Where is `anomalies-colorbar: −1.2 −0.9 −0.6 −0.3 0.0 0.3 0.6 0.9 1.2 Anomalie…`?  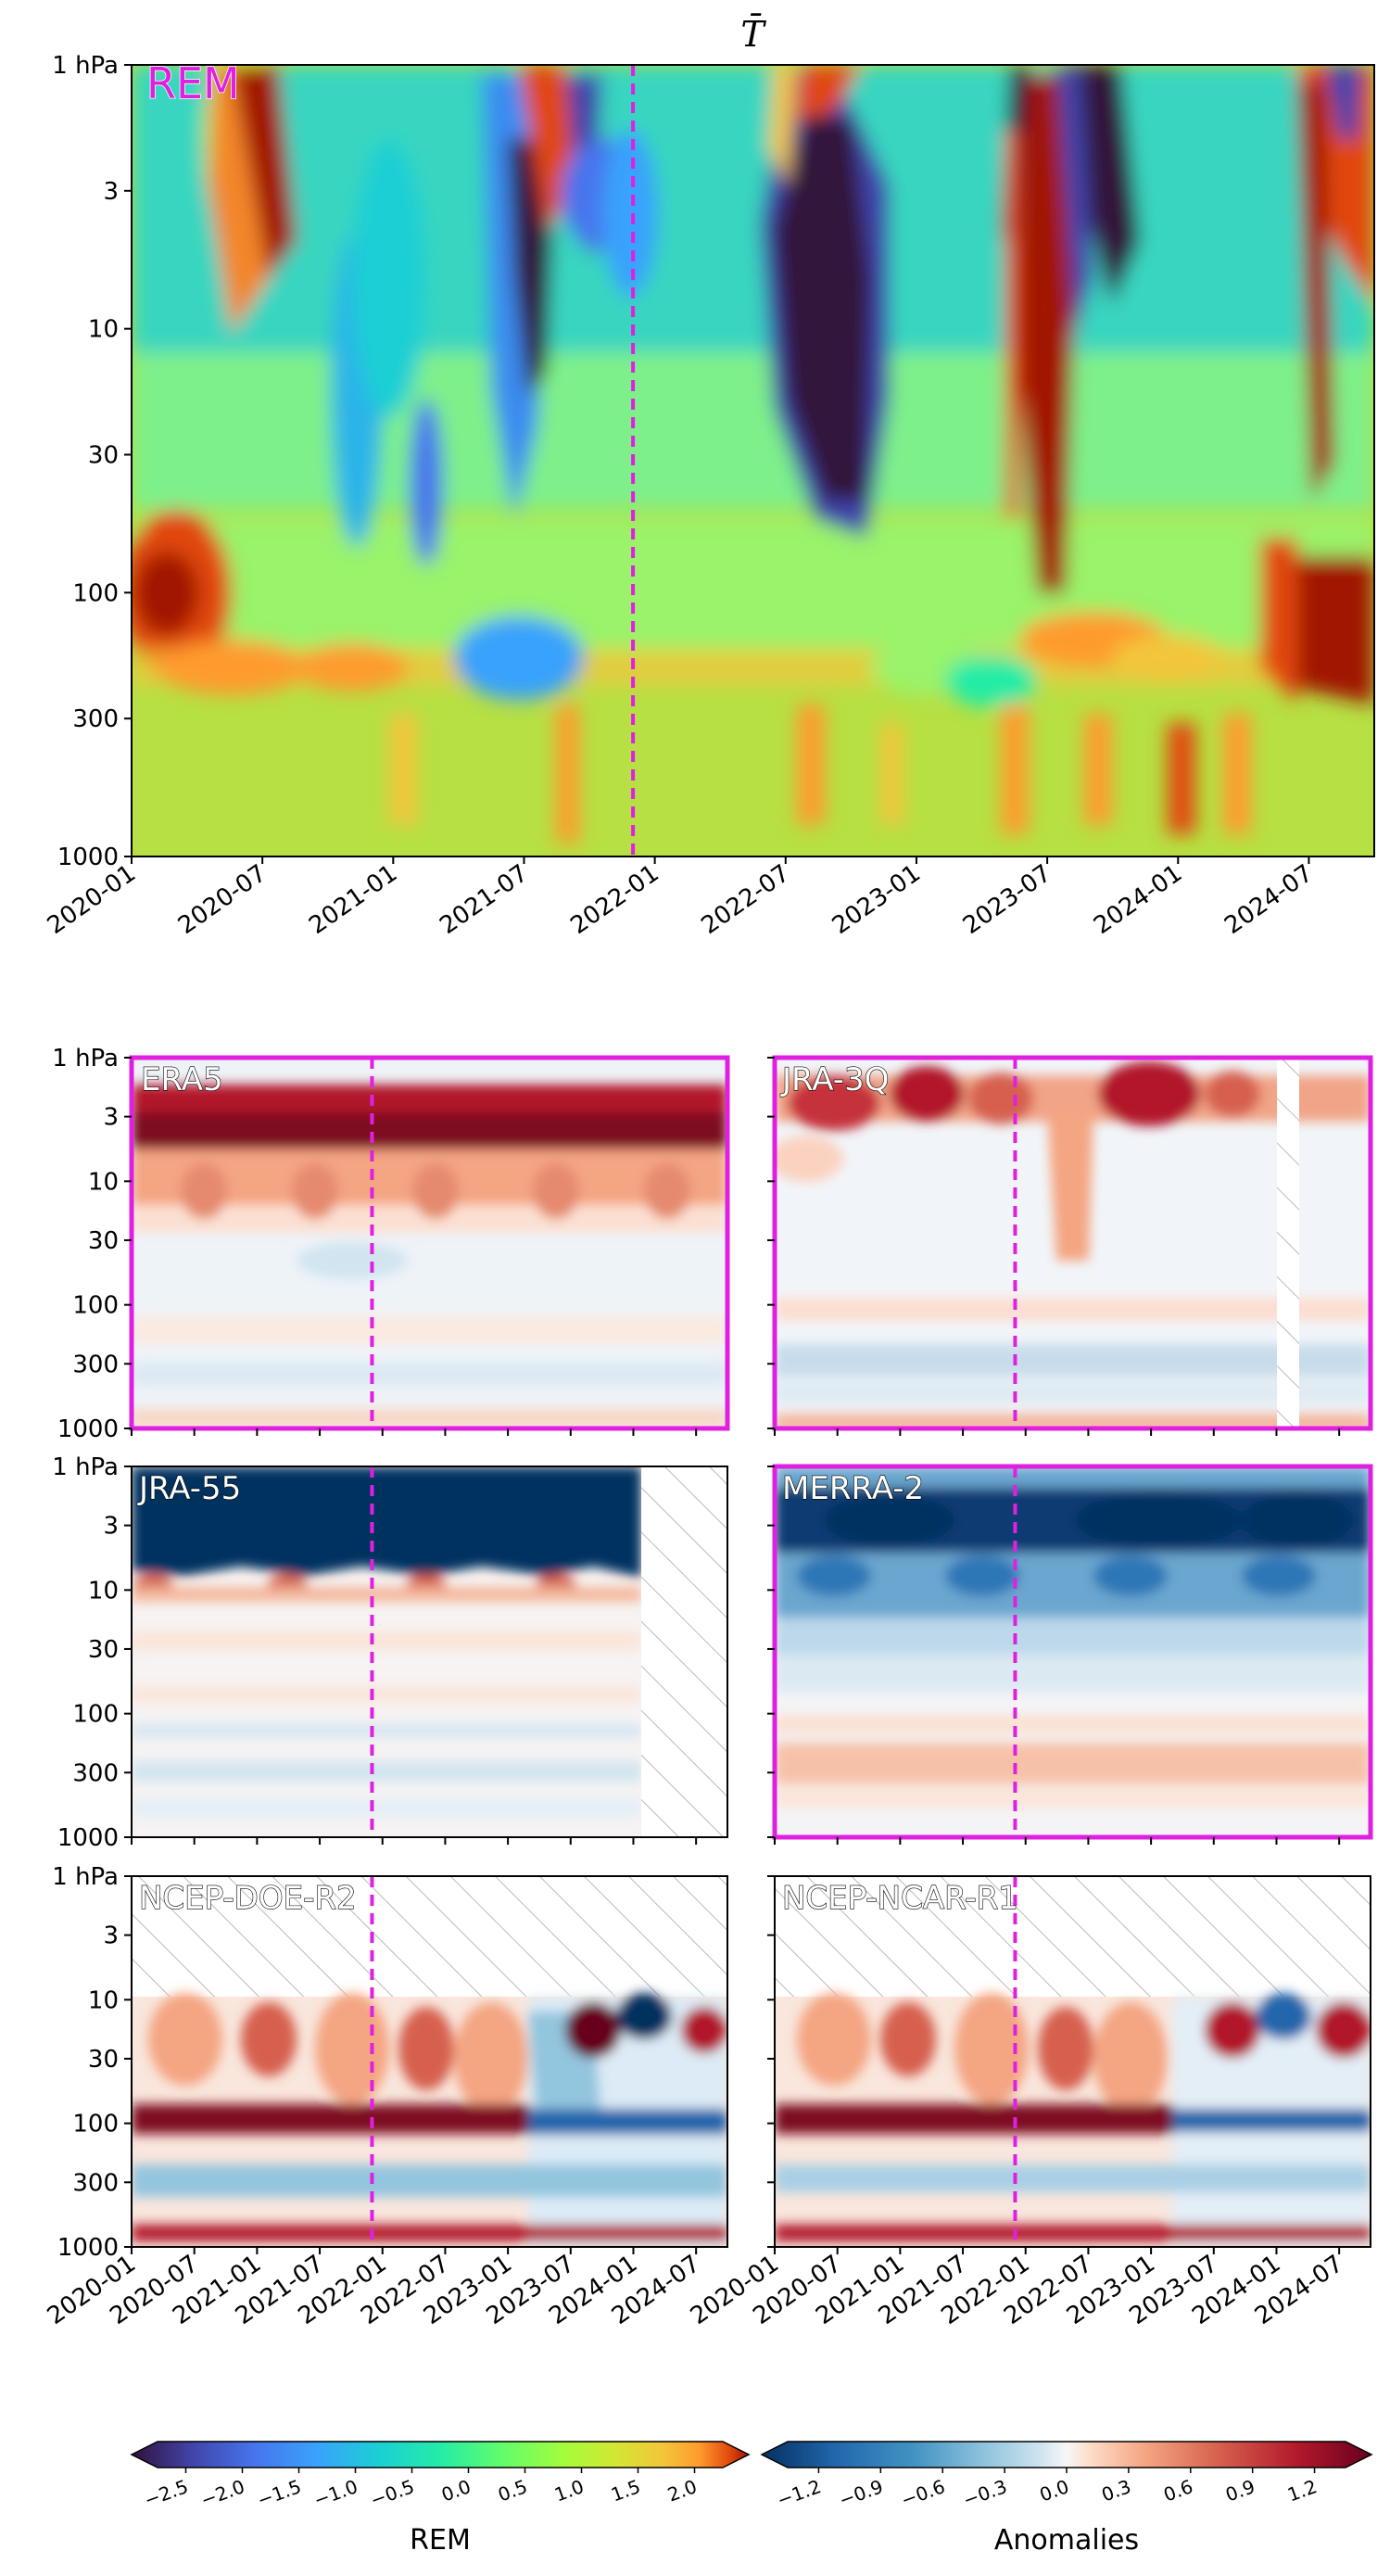
anomalies-colorbar: −1.2 −0.9 −0.6 −0.3 0.0 0.3 0.6 0.9 1.2 Anomalie… is located at coordinates (1066, 2499).